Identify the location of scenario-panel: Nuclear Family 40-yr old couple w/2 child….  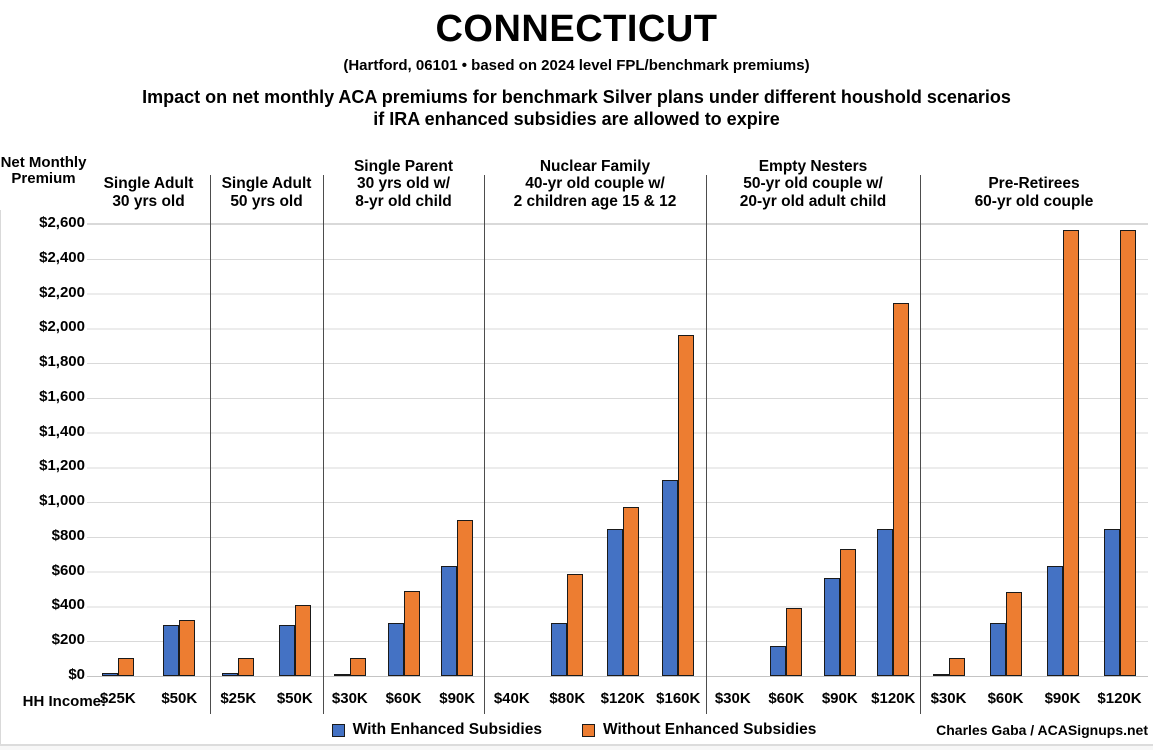
(595, 434).